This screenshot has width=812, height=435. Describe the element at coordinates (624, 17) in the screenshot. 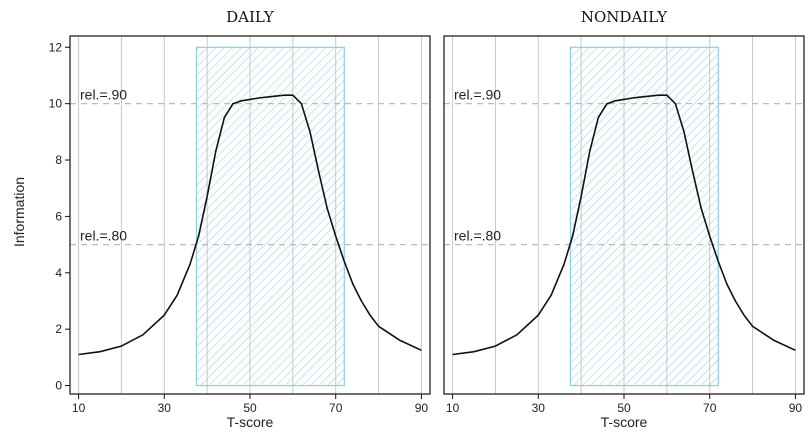

I see `panel-title: NONDAILY` at that location.